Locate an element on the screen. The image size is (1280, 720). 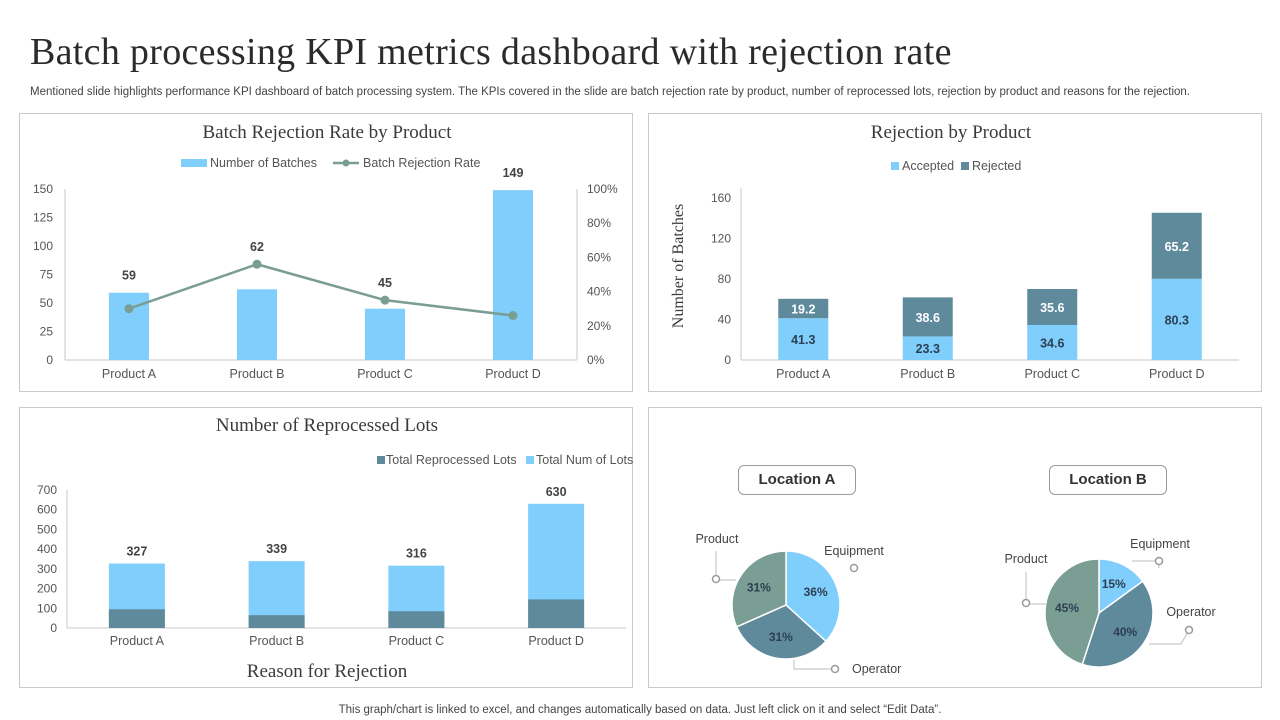
location-a-callout-dot-operator is located at coordinates (835, 669).